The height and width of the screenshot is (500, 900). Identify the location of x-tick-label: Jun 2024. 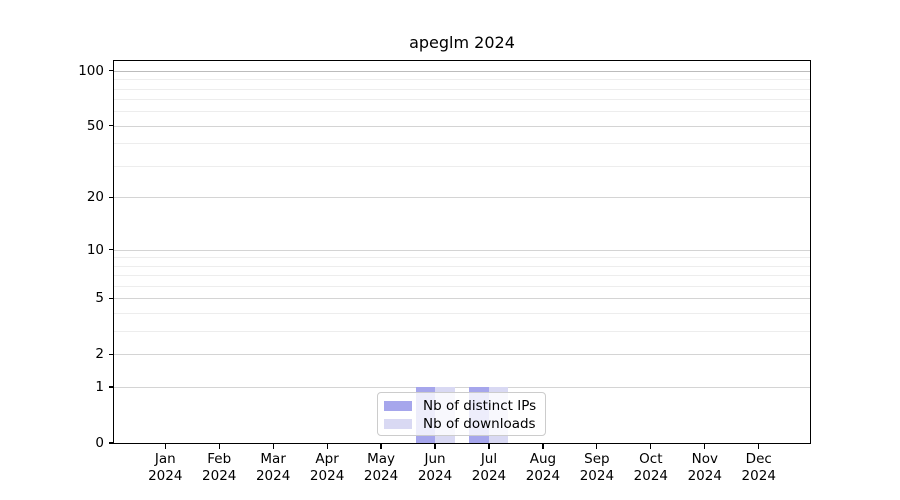
(435, 467).